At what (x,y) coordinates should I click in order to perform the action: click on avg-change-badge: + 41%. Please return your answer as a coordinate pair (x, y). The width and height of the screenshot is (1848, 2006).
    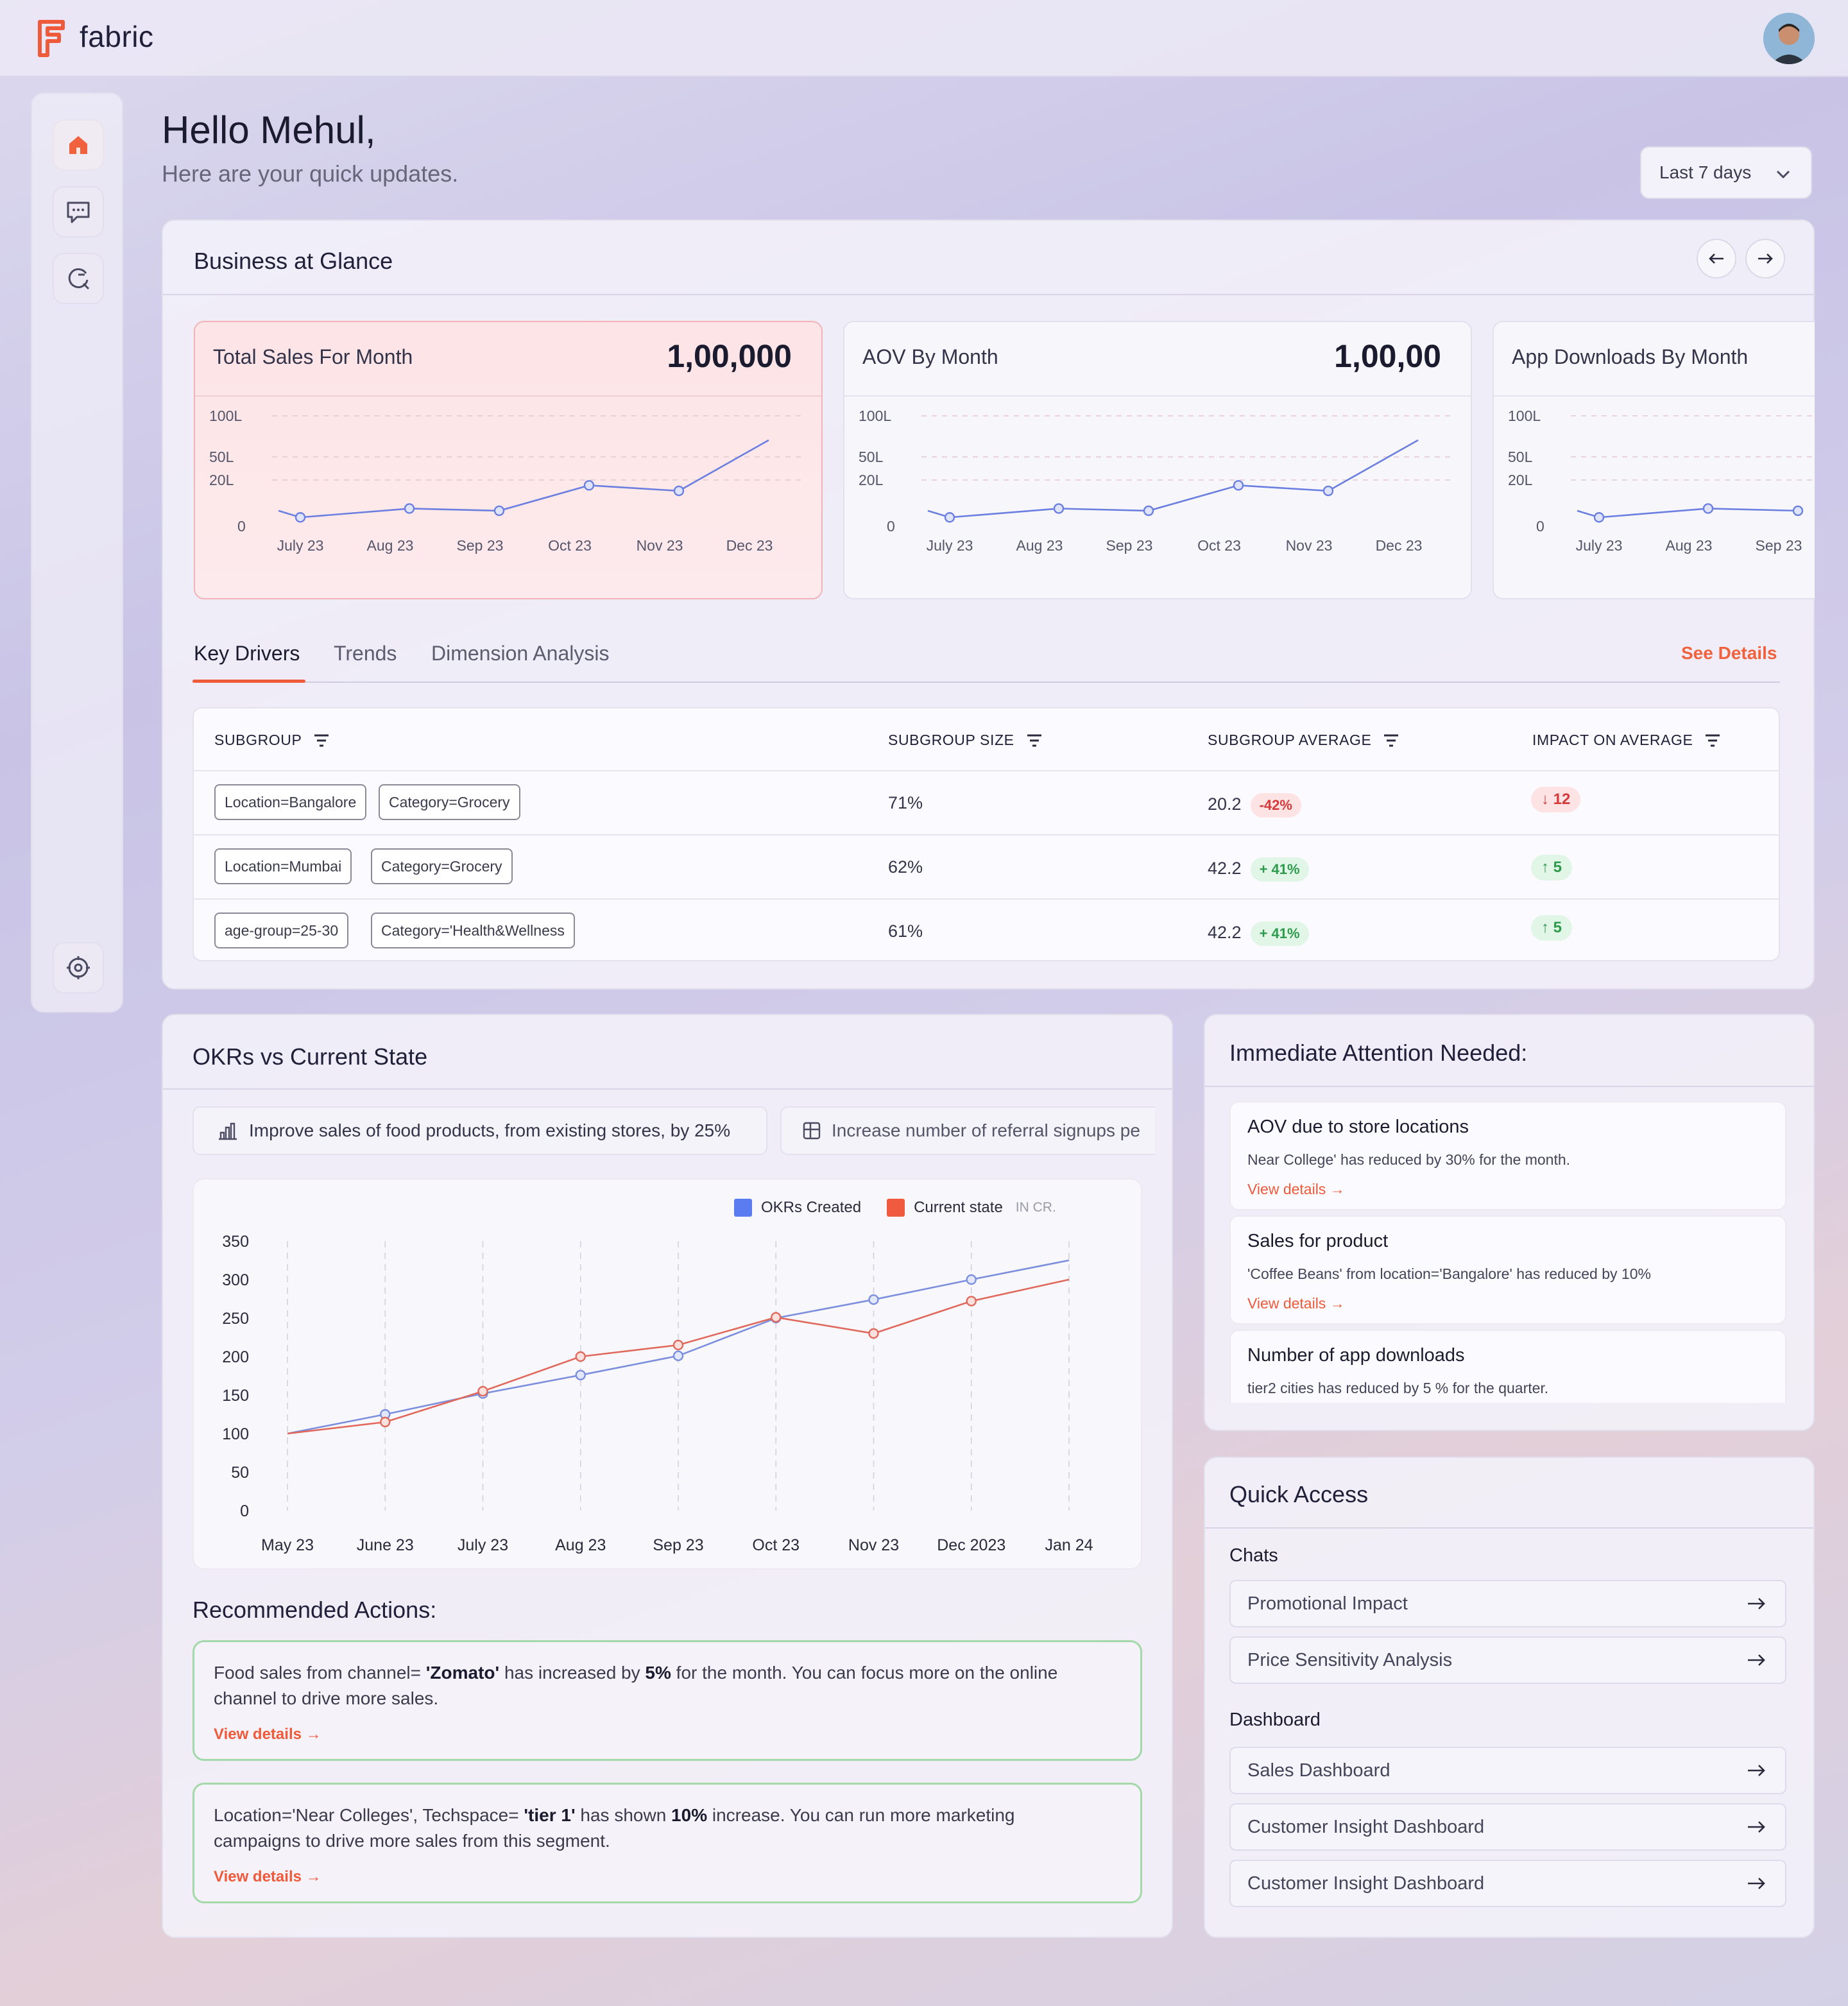
    Looking at the image, I should click on (1280, 870).